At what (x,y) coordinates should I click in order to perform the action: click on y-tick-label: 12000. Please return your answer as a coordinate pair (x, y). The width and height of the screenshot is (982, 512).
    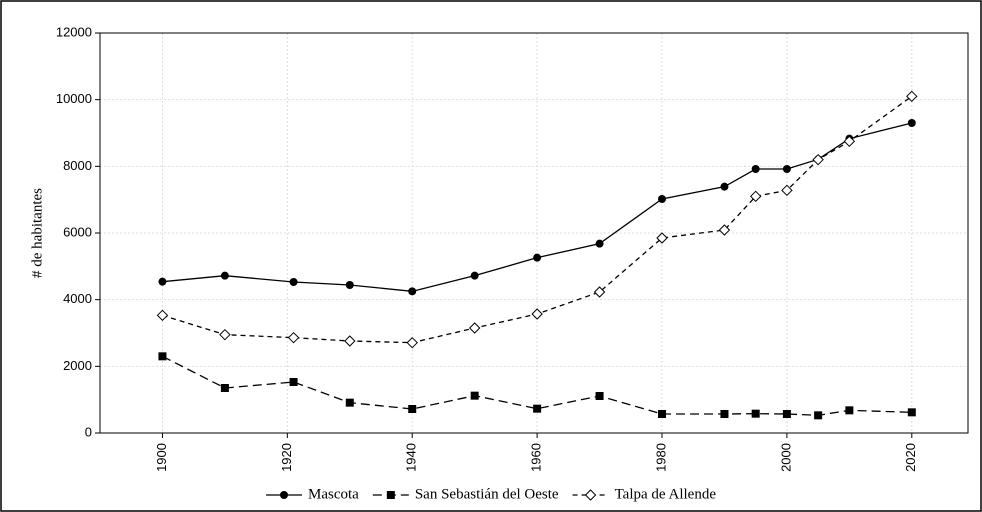
    Looking at the image, I should click on (74, 31).